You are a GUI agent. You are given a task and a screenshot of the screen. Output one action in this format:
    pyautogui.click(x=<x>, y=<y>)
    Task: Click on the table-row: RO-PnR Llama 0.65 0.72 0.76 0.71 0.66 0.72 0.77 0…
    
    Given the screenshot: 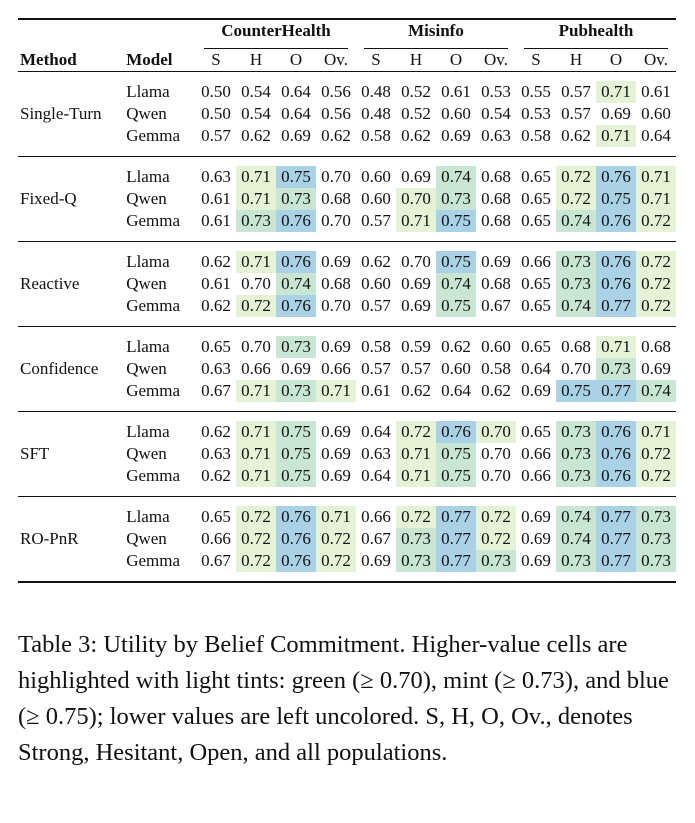 What is the action you would take?
    pyautogui.click(x=347, y=527)
    